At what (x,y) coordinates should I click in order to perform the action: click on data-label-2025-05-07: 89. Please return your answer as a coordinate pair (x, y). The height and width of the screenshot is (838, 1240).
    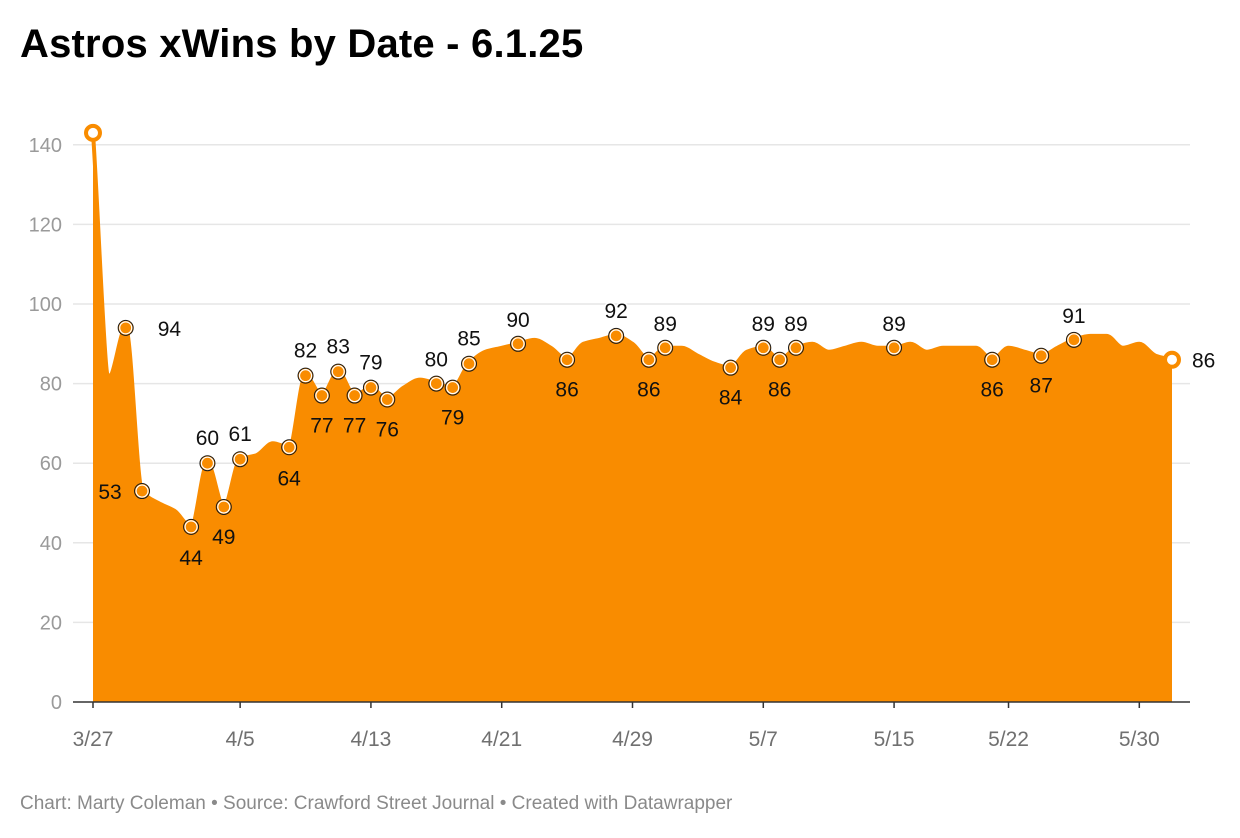
    Looking at the image, I should click on (763, 324).